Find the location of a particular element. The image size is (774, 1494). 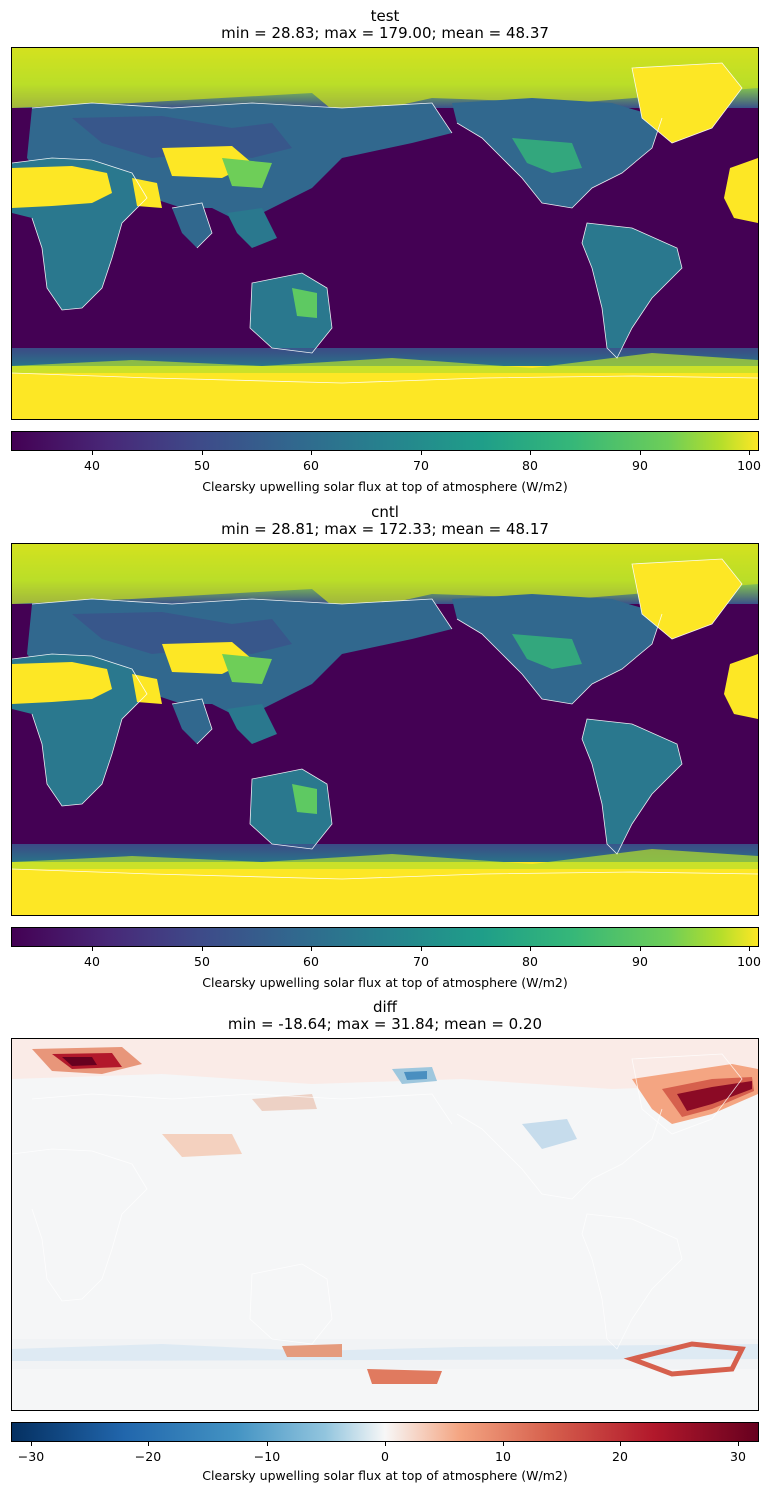

panel-title: cntl is located at coordinates (385, 512).